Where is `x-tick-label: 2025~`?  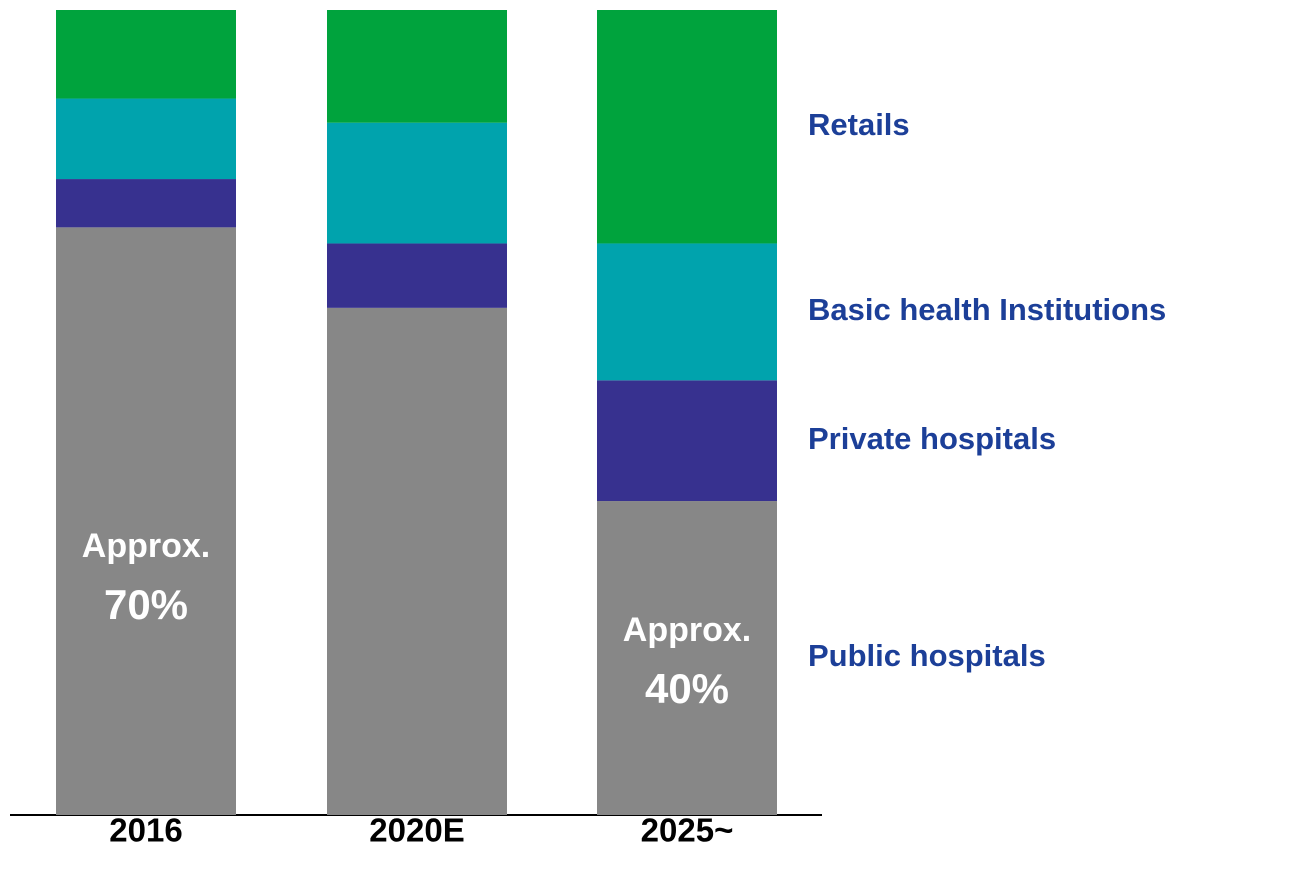
x-tick-label: 2025~ is located at coordinates (687, 830).